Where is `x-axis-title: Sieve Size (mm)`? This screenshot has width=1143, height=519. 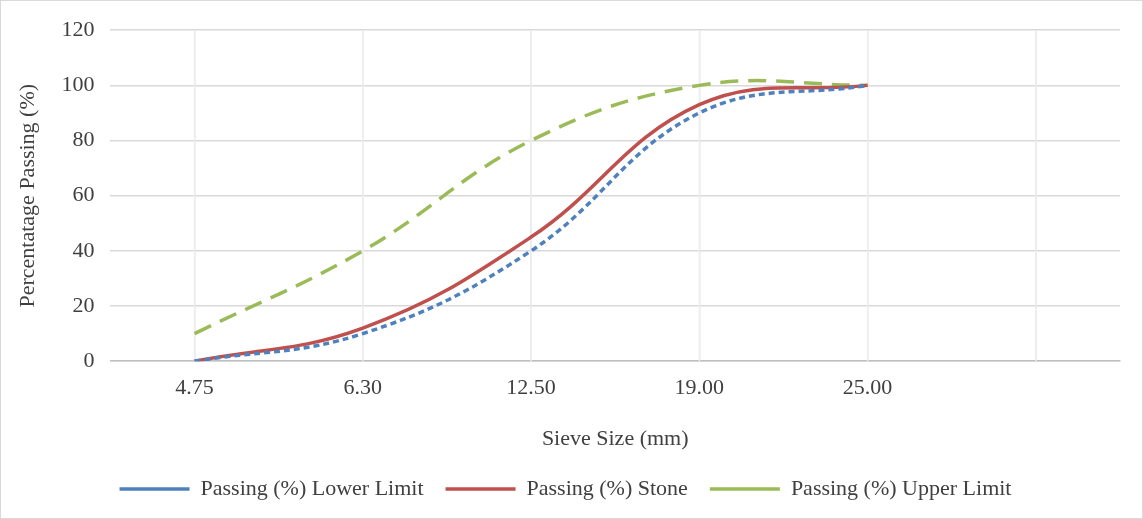 x-axis-title: Sieve Size (mm) is located at coordinates (615, 437).